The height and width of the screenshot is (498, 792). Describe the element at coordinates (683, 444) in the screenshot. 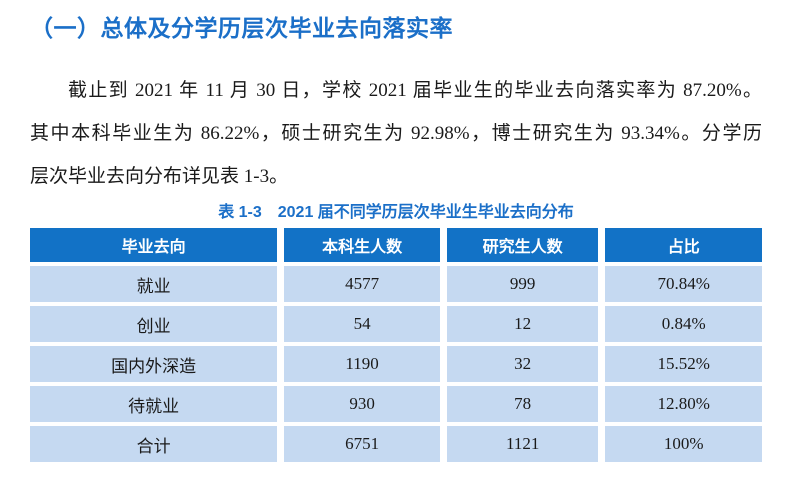

I see `table-cell-row5-share: 100%` at that location.